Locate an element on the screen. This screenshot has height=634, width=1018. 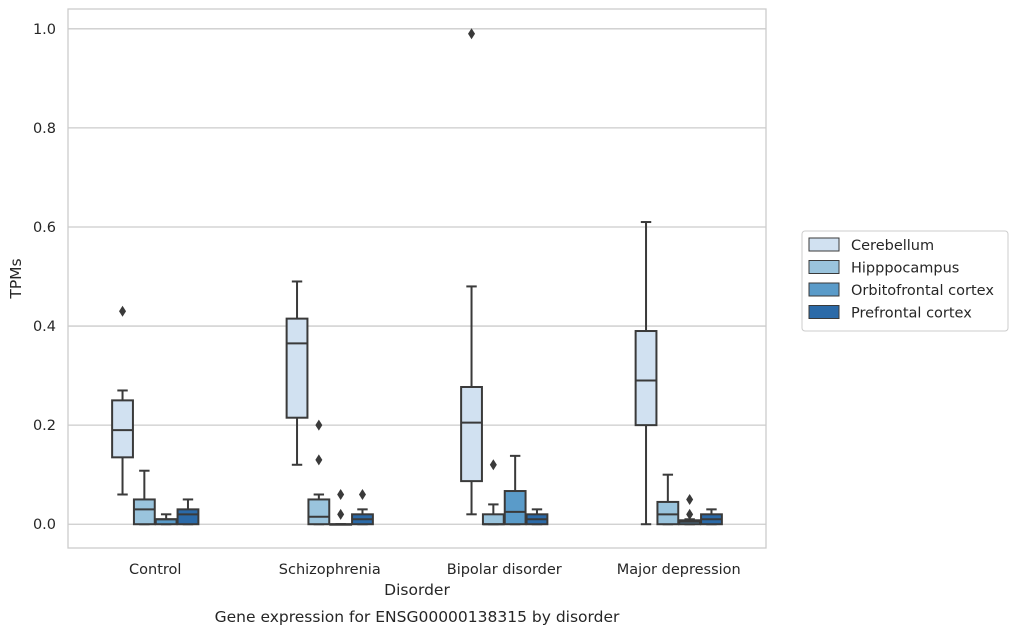
y-tick-label: 0.2 is located at coordinates (44, 426).